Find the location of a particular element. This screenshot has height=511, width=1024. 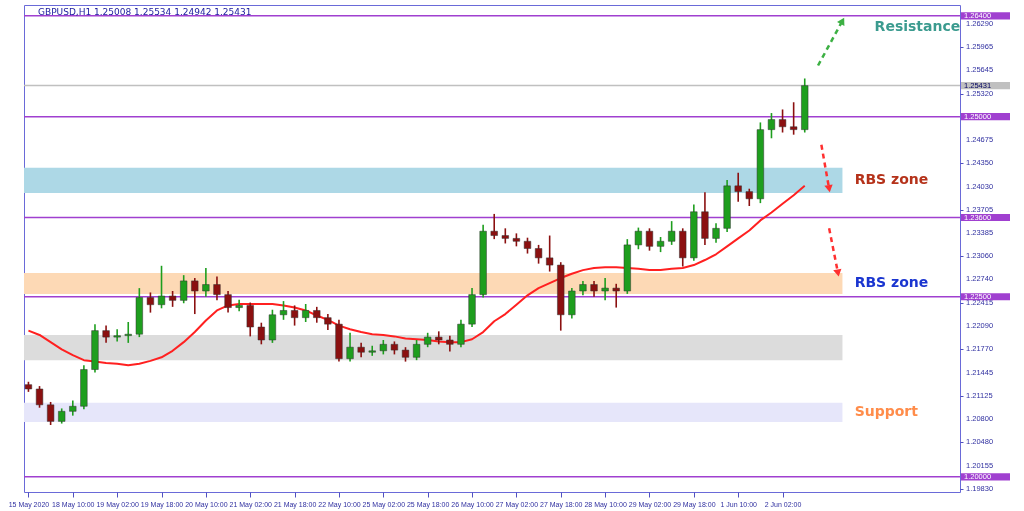

chart-title: GBPUSD,H1 1.25008 1.25534 1.24942 1.25431 is located at coordinates (145, 12).